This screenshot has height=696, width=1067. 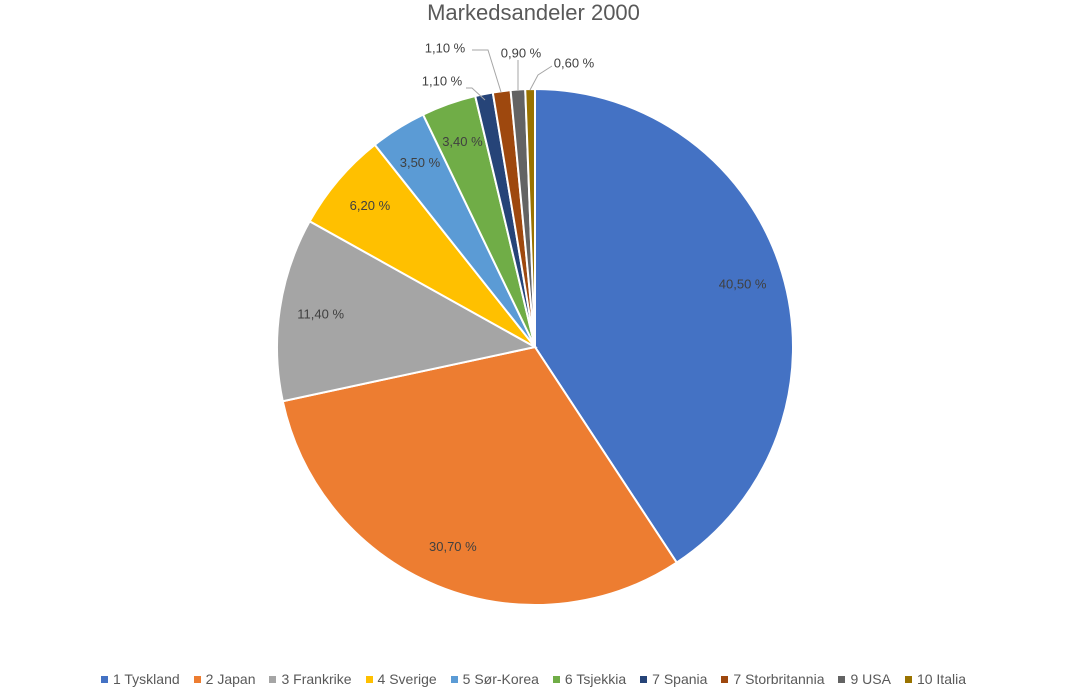 I want to click on data-label: 0,60 %, so click(x=574, y=62).